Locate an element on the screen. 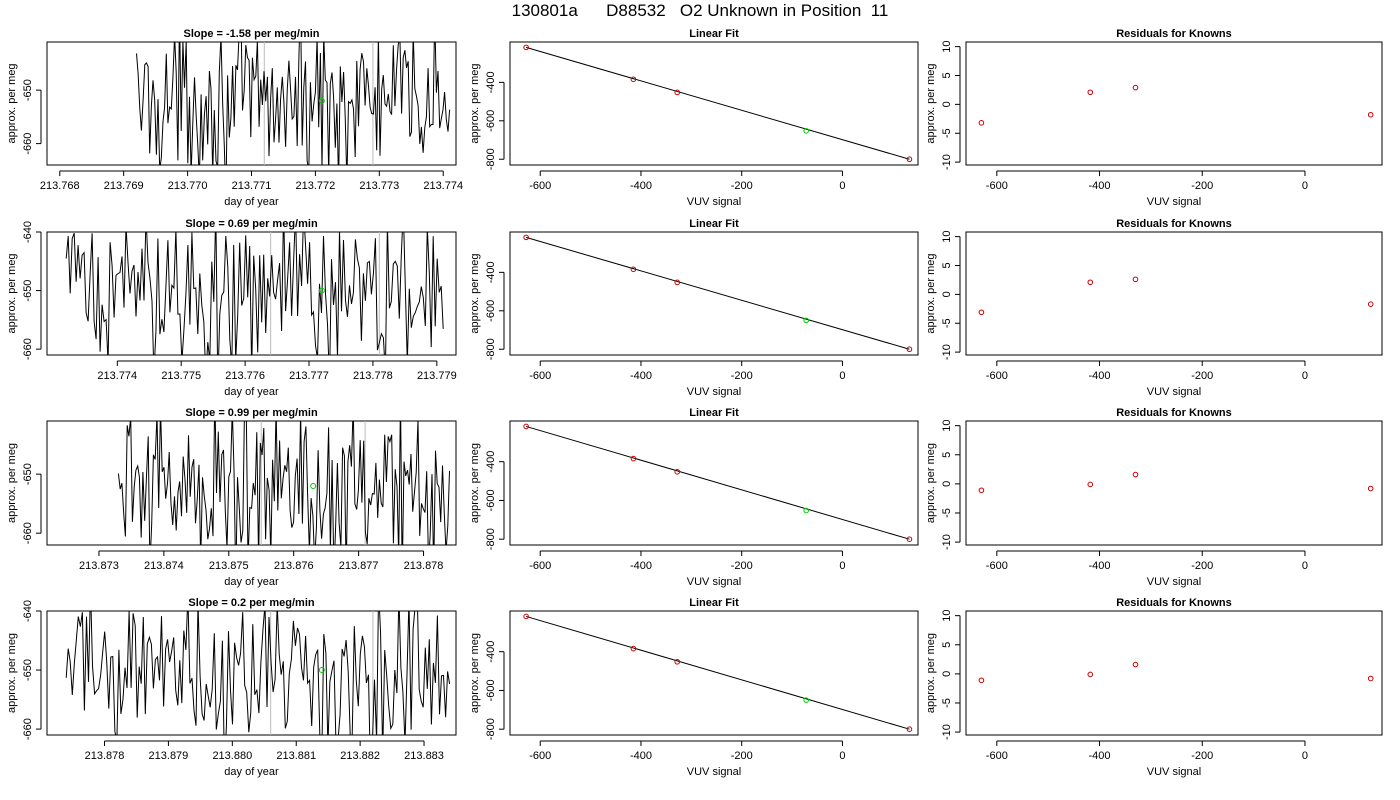 This screenshot has width=1400, height=800. panel-title: Slope = 0.99 per meg/min is located at coordinates (251, 413).